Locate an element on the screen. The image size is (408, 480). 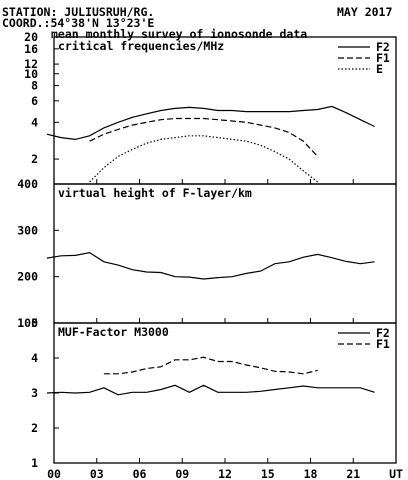
x-tick-label: 15 is located at coordinates (268, 473).